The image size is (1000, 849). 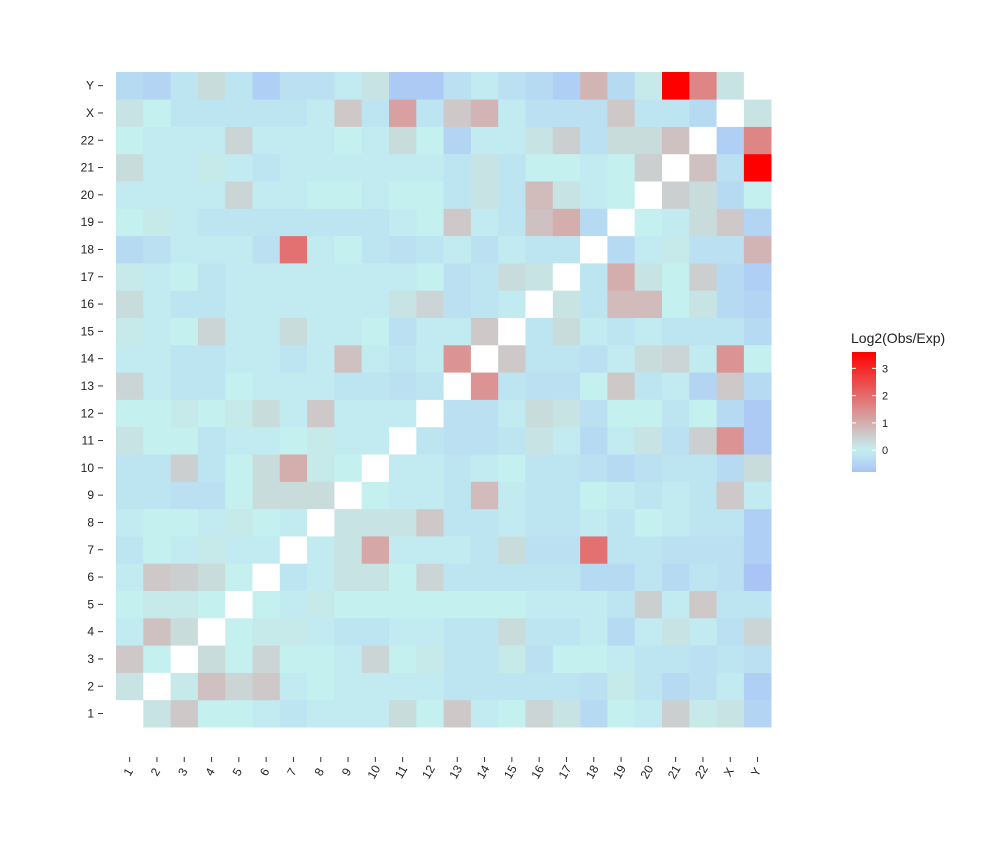 What do you see at coordinates (90, 577) in the screenshot?
I see `y-tick-label: 6` at bounding box center [90, 577].